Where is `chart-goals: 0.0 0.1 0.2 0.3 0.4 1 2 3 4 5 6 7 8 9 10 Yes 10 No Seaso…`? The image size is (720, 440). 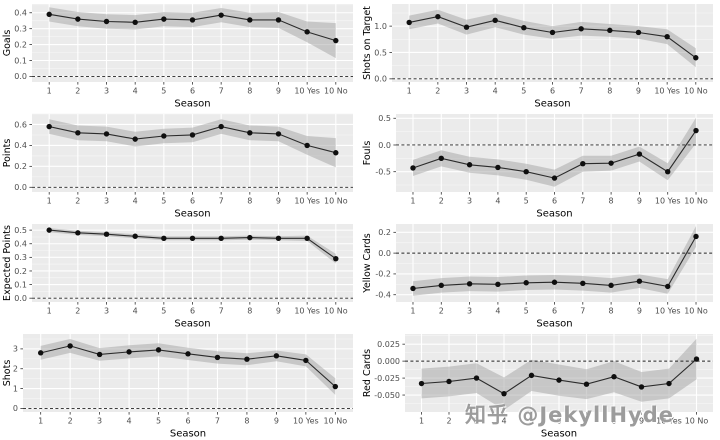 chart-goals: 0.0 0.1 0.2 0.3 0.4 1 2 3 4 5 6 7 8 9 10 Yes 10 No Seaso… is located at coordinates (180, 55).